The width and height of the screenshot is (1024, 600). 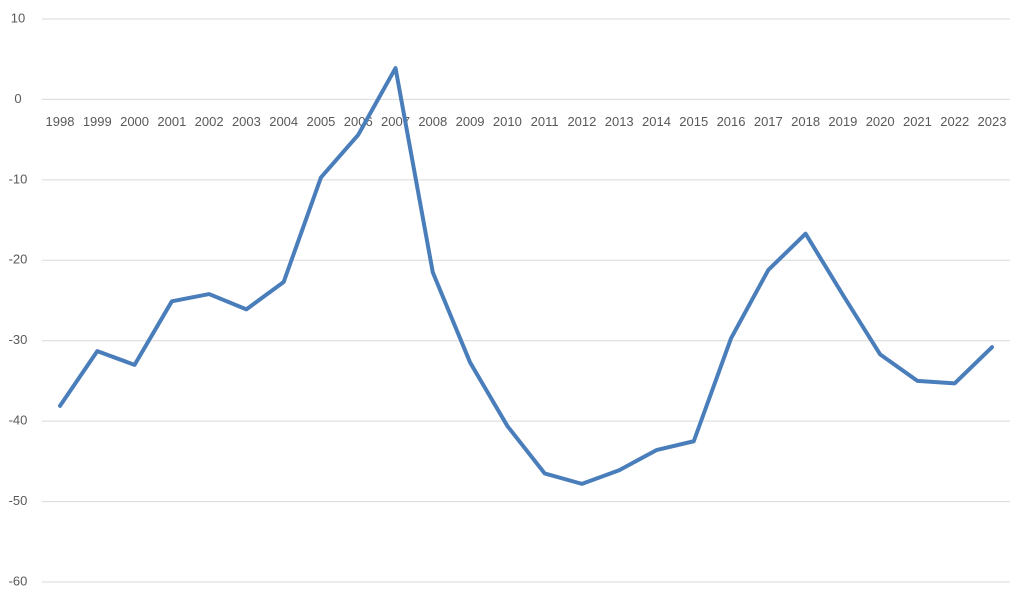 What do you see at coordinates (432, 121) in the screenshot?
I see `x-tick-label: 2008` at bounding box center [432, 121].